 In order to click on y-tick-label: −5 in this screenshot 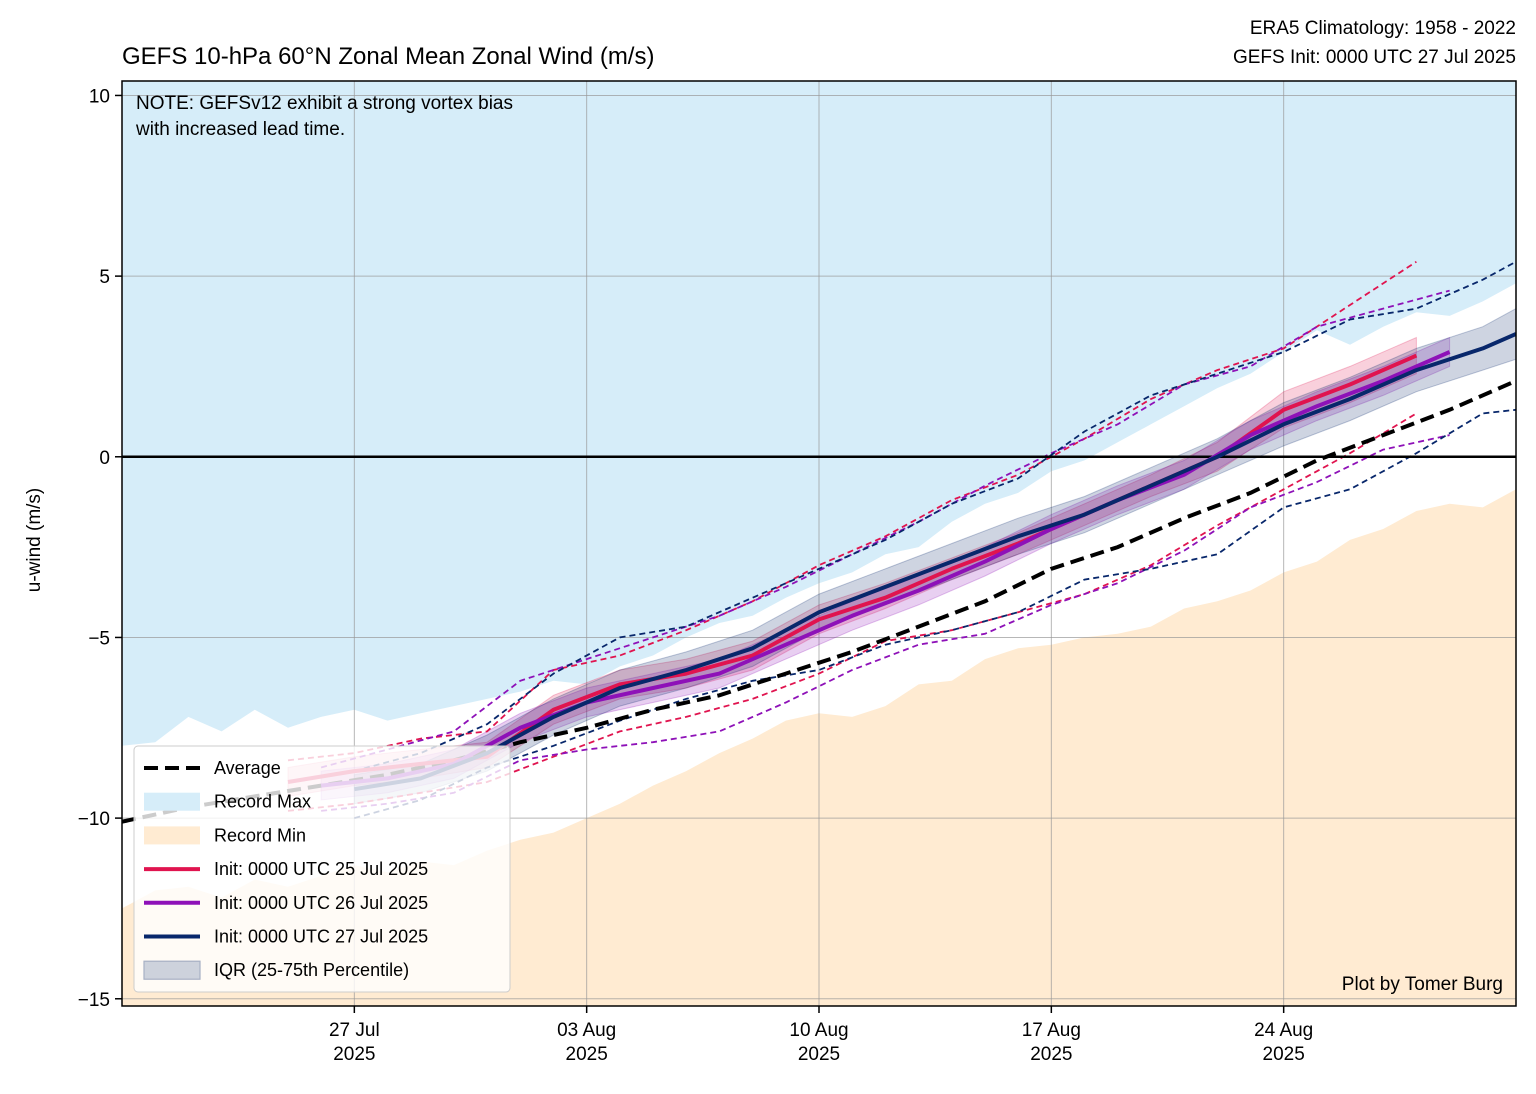, I will do `click(99, 638)`.